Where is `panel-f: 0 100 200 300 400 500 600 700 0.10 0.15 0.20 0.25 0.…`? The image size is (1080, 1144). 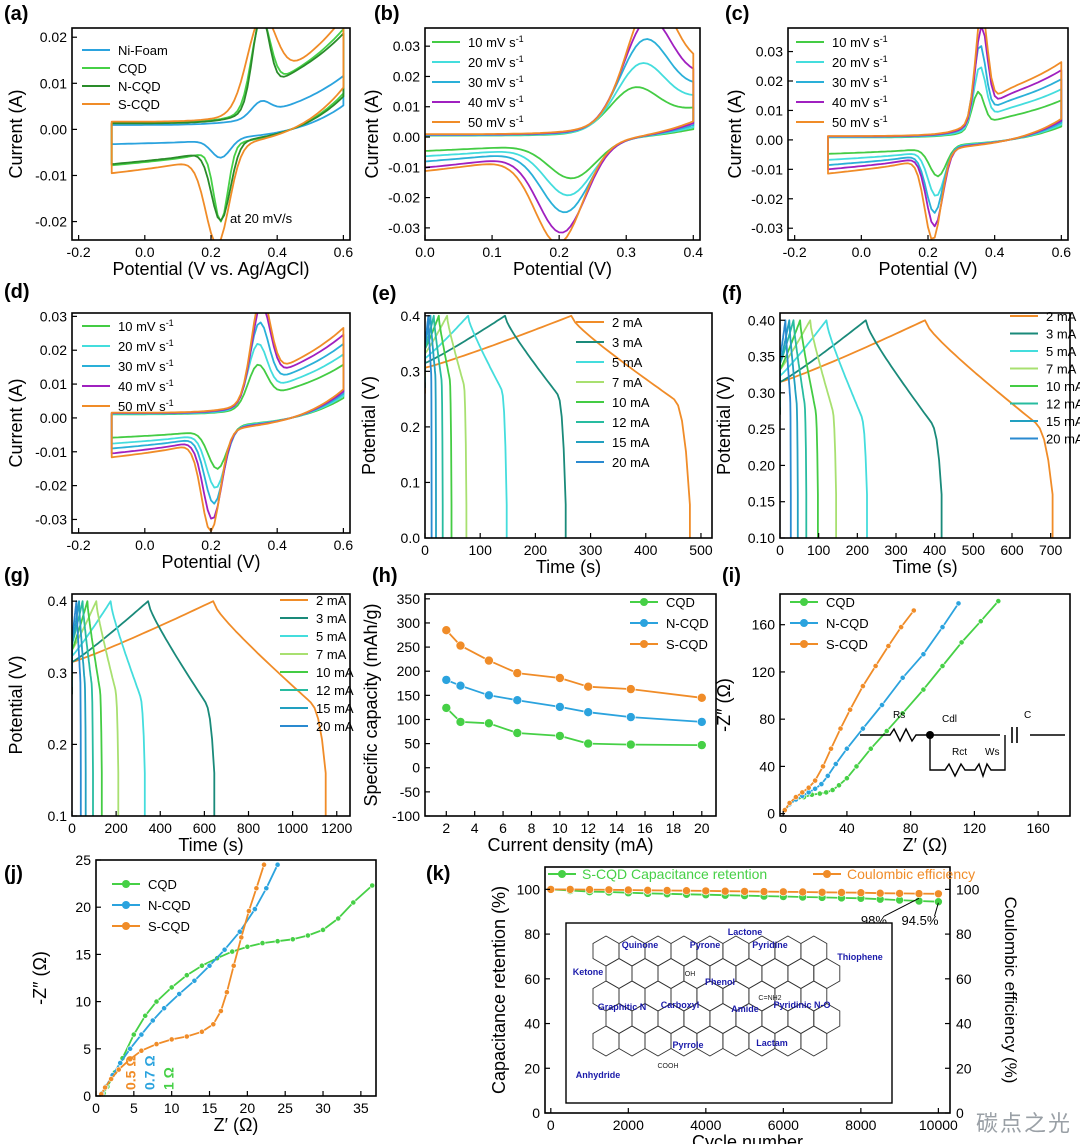
panel-f: 0 100 200 300 400 500 600 700 0.10 0.15 0.20 0.25 0.… is located at coordinates (897, 430).